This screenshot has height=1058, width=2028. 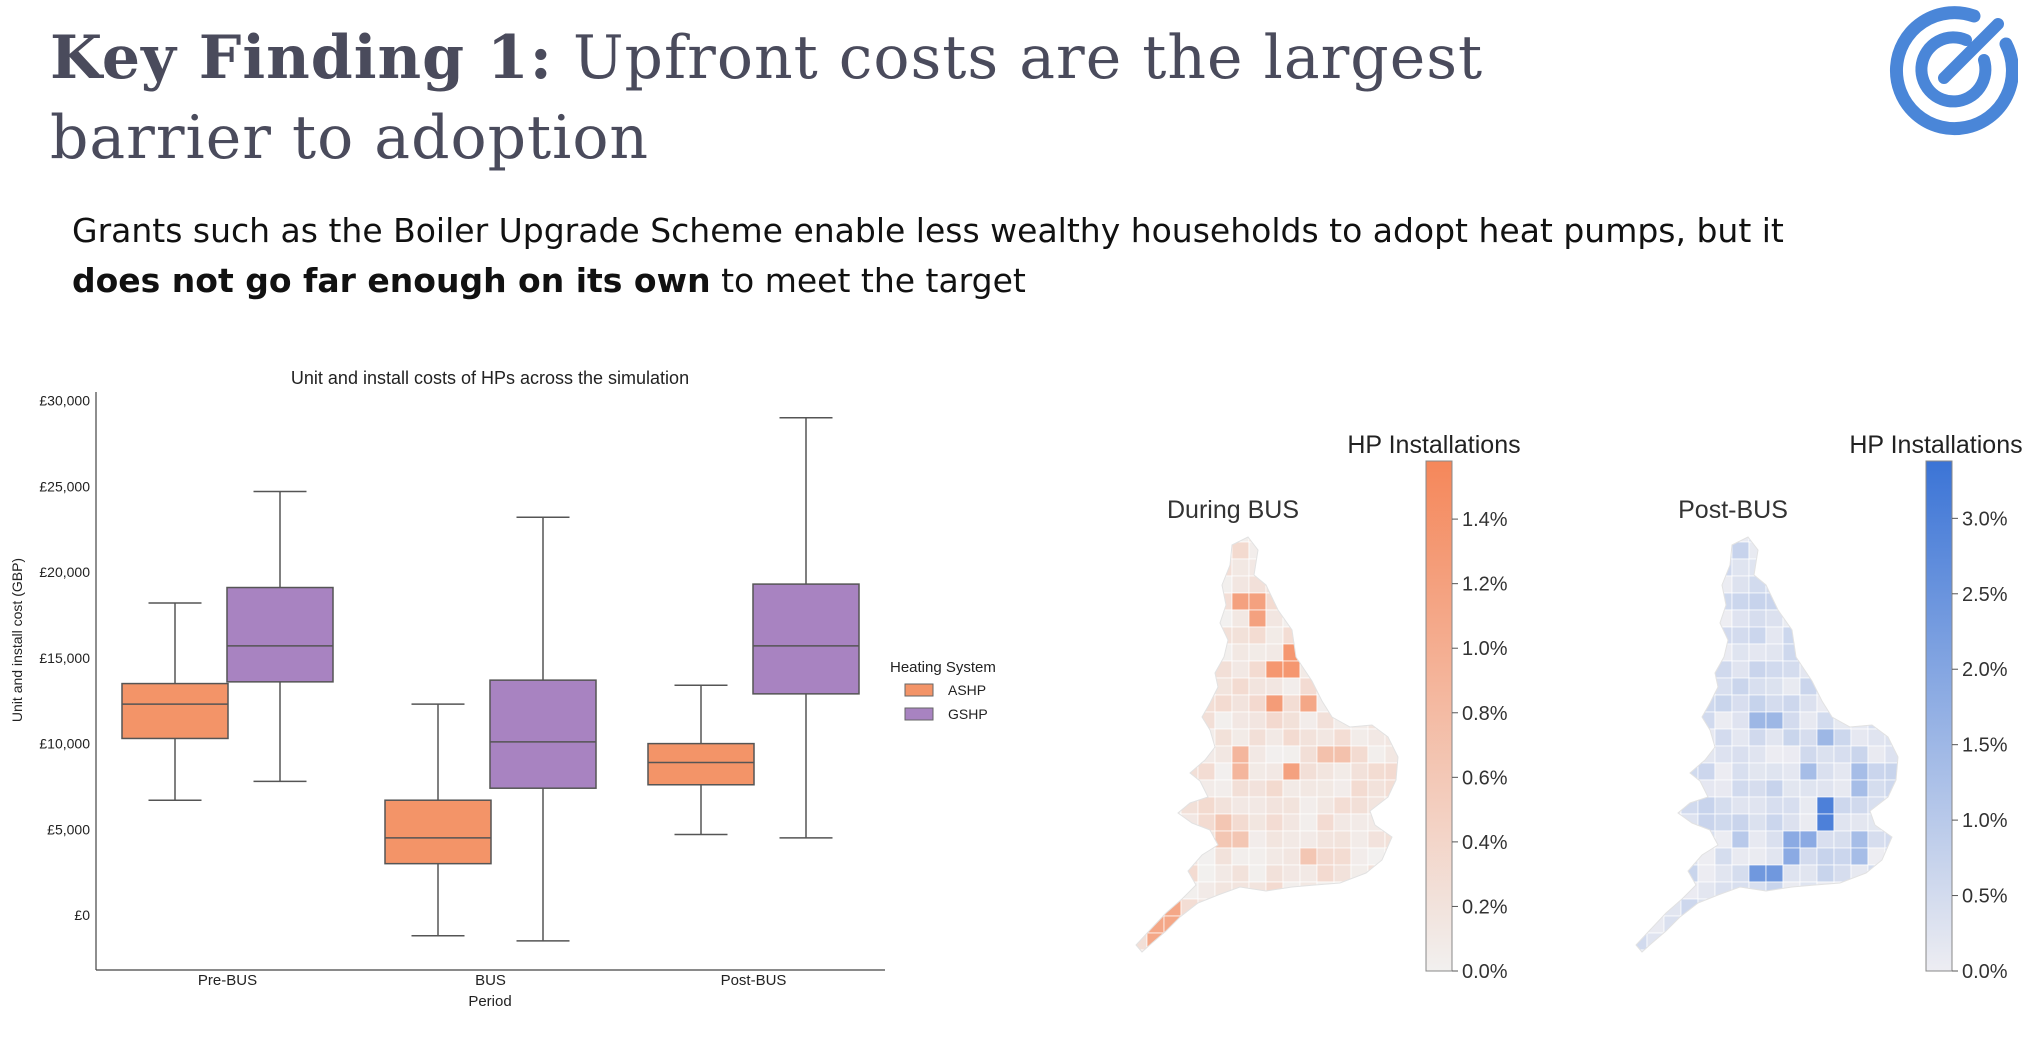 I want to click on colorbar-tick-label: 0.0%, so click(x=1485, y=972).